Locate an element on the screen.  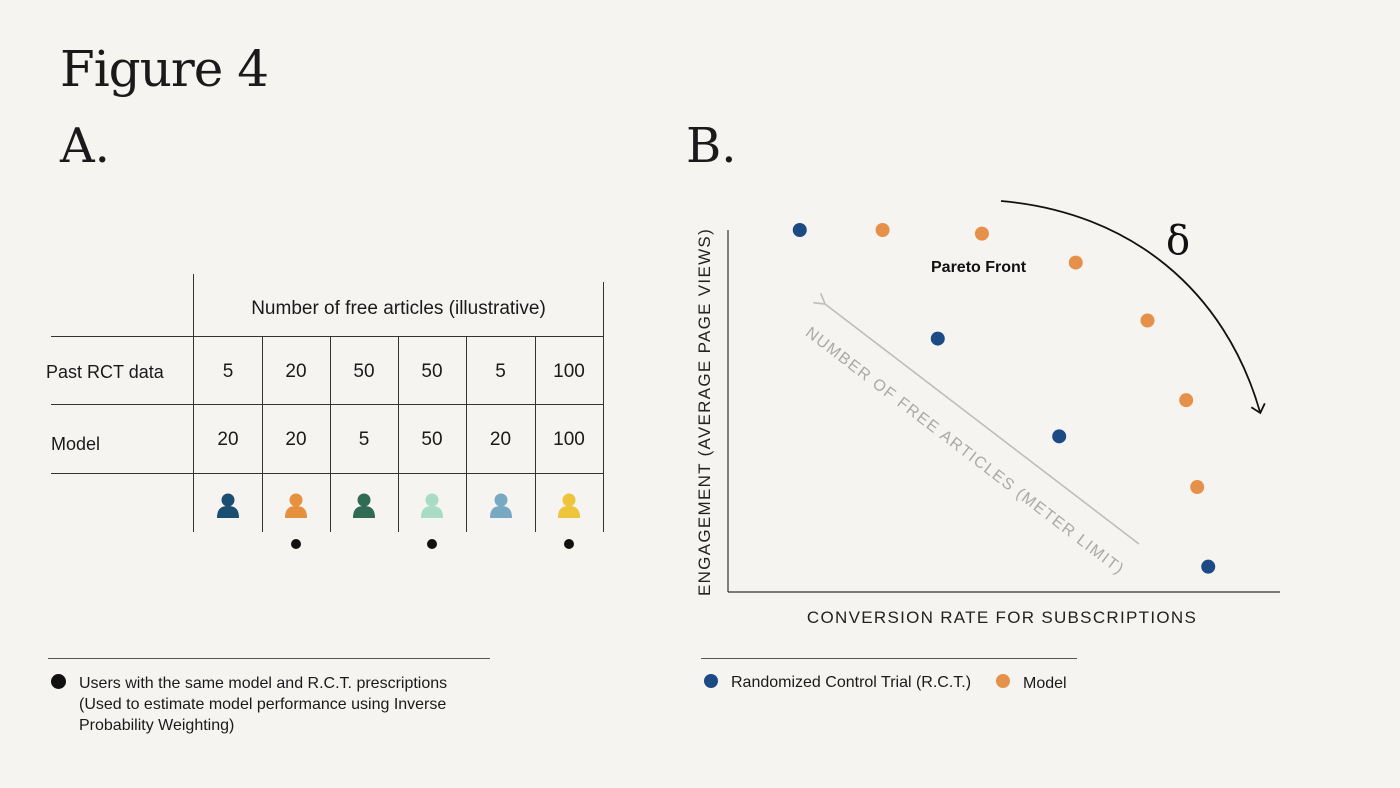
scatter-points is located at coordinates (1004, 398).